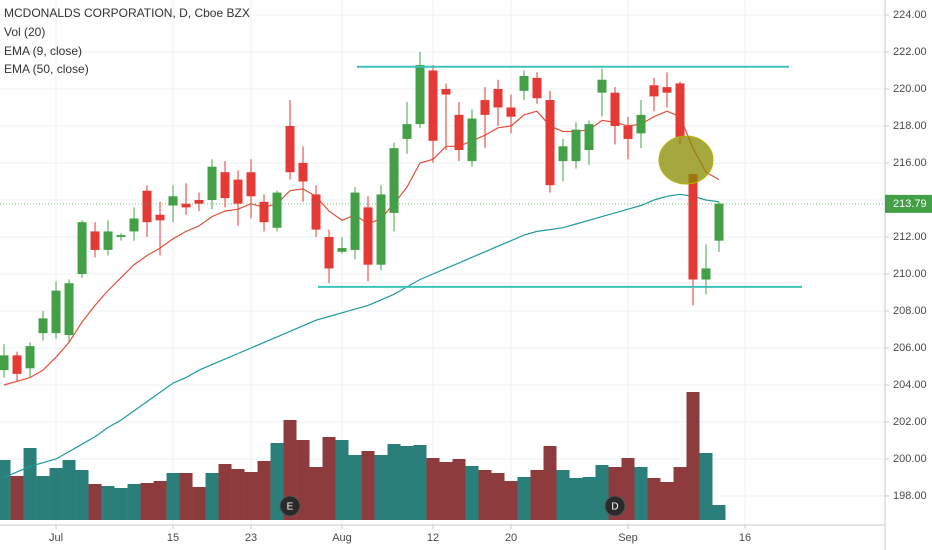 The width and height of the screenshot is (932, 550). I want to click on y-tick-label: 224.00, so click(910, 15).